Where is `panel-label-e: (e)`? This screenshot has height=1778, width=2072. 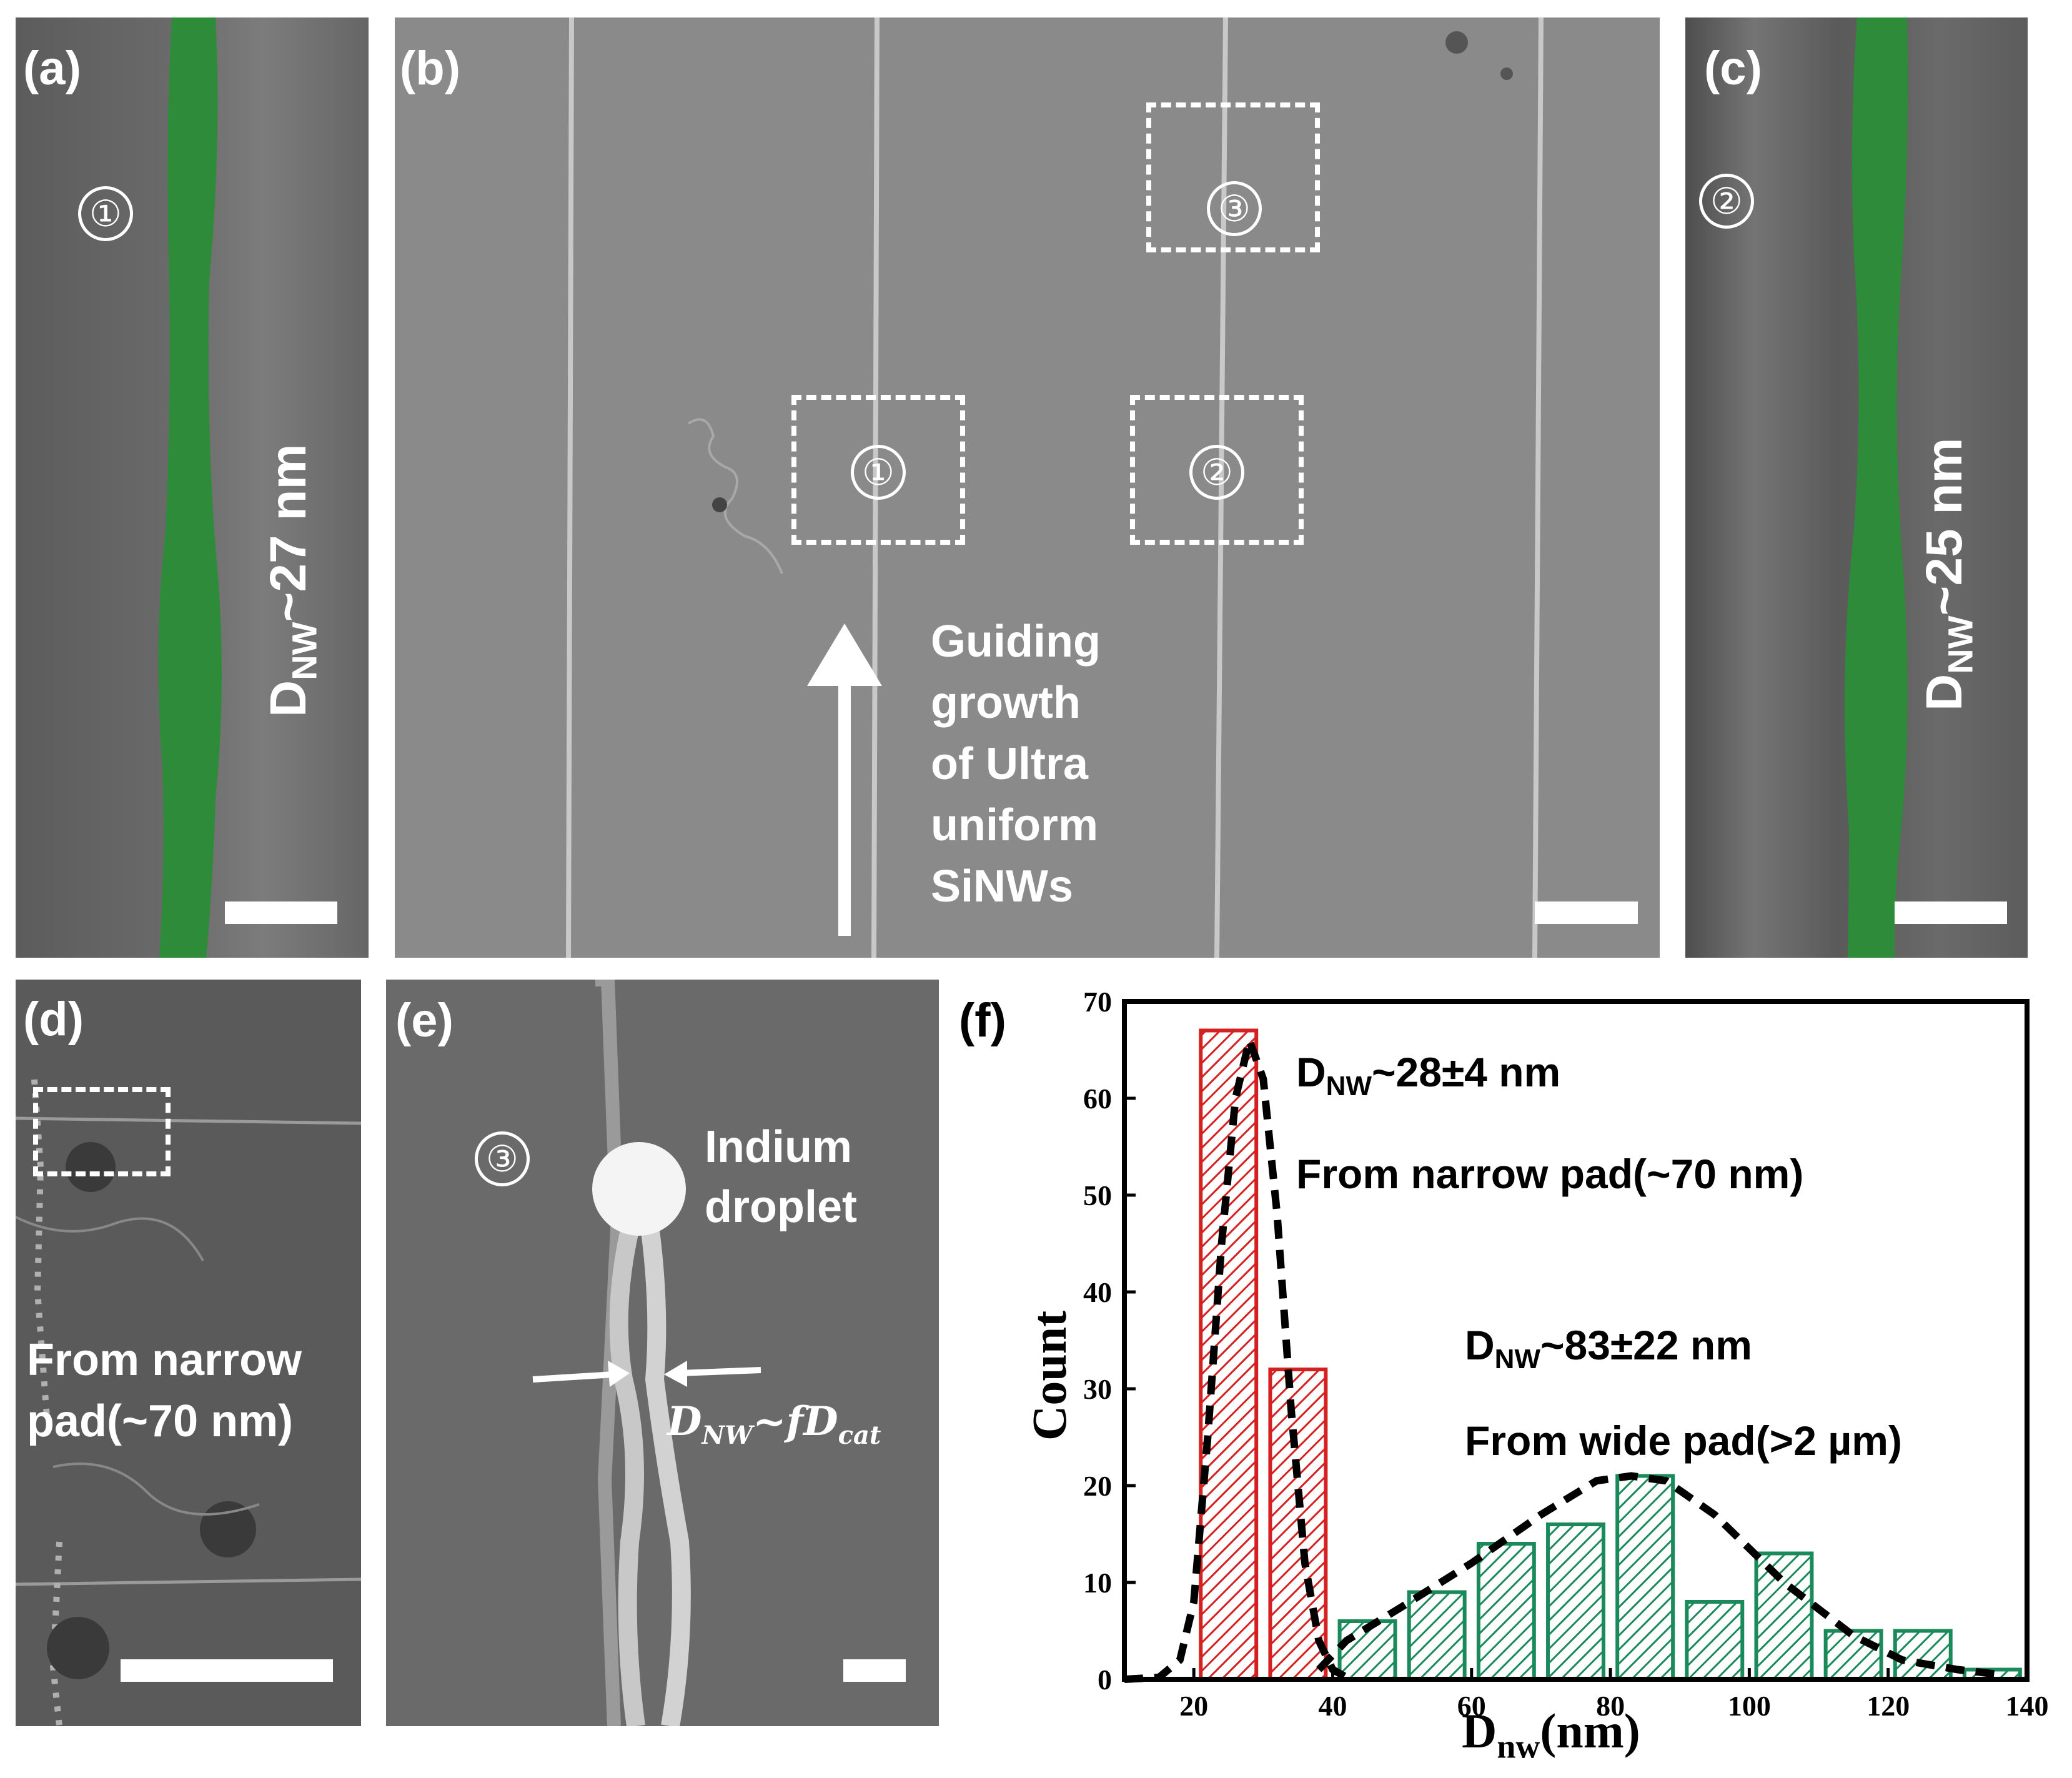
panel-label-e: (e) is located at coordinates (424, 1020).